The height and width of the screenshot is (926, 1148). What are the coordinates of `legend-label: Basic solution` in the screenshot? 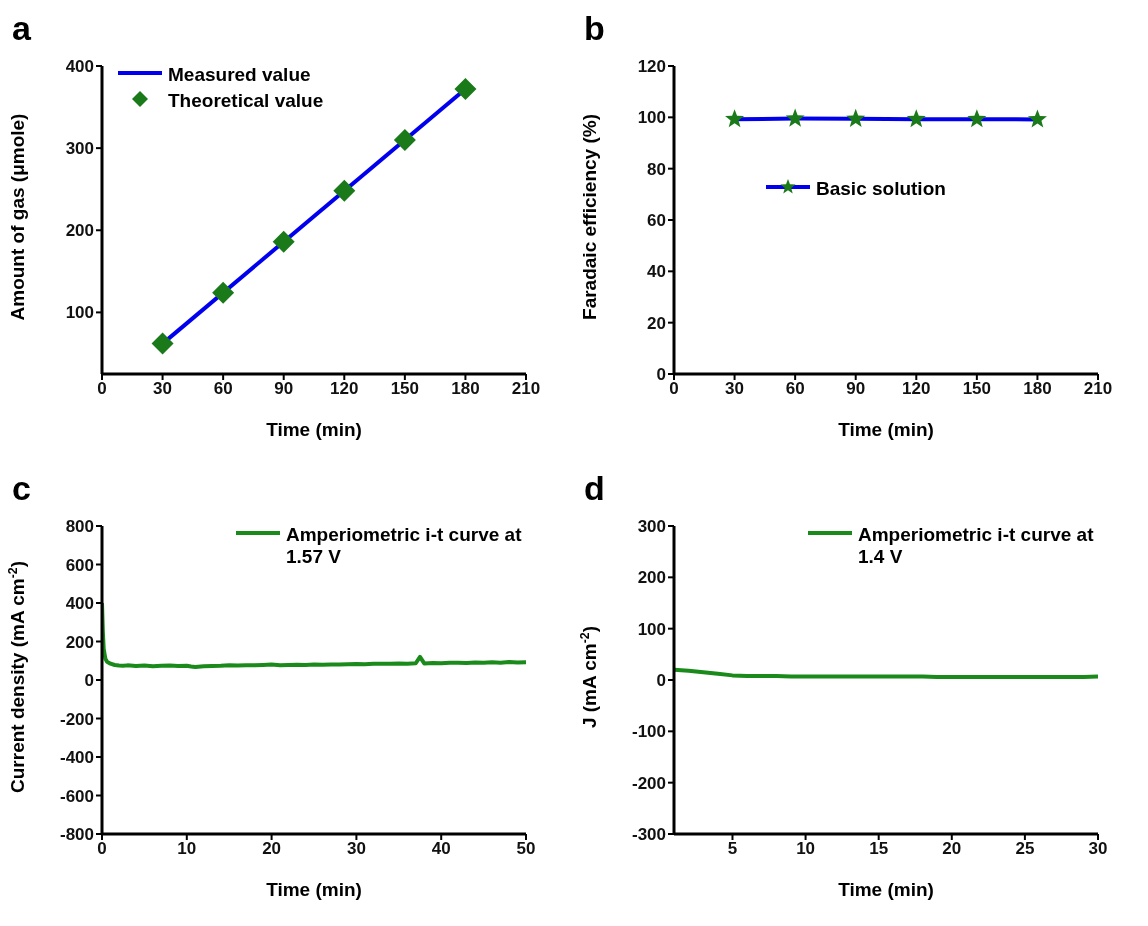 It's located at (881, 189).